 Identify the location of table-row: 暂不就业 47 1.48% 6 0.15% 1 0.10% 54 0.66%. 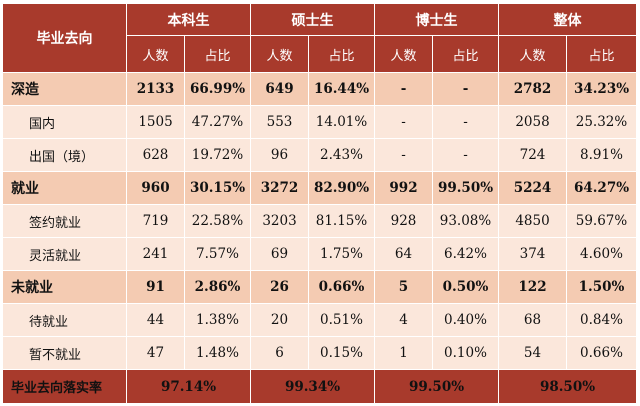
(319, 353).